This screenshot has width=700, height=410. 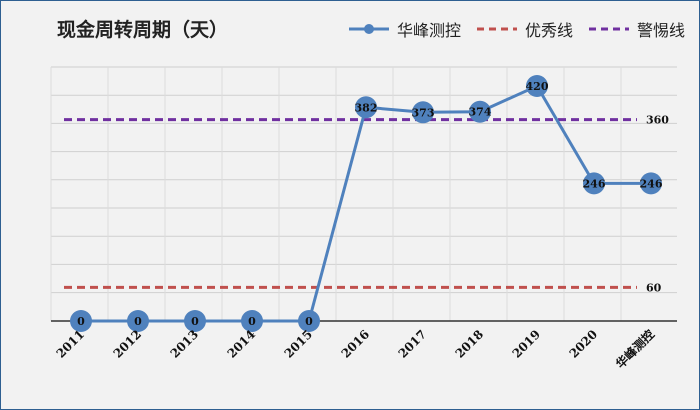 I want to click on data-label-8: 420, so click(x=537, y=86).